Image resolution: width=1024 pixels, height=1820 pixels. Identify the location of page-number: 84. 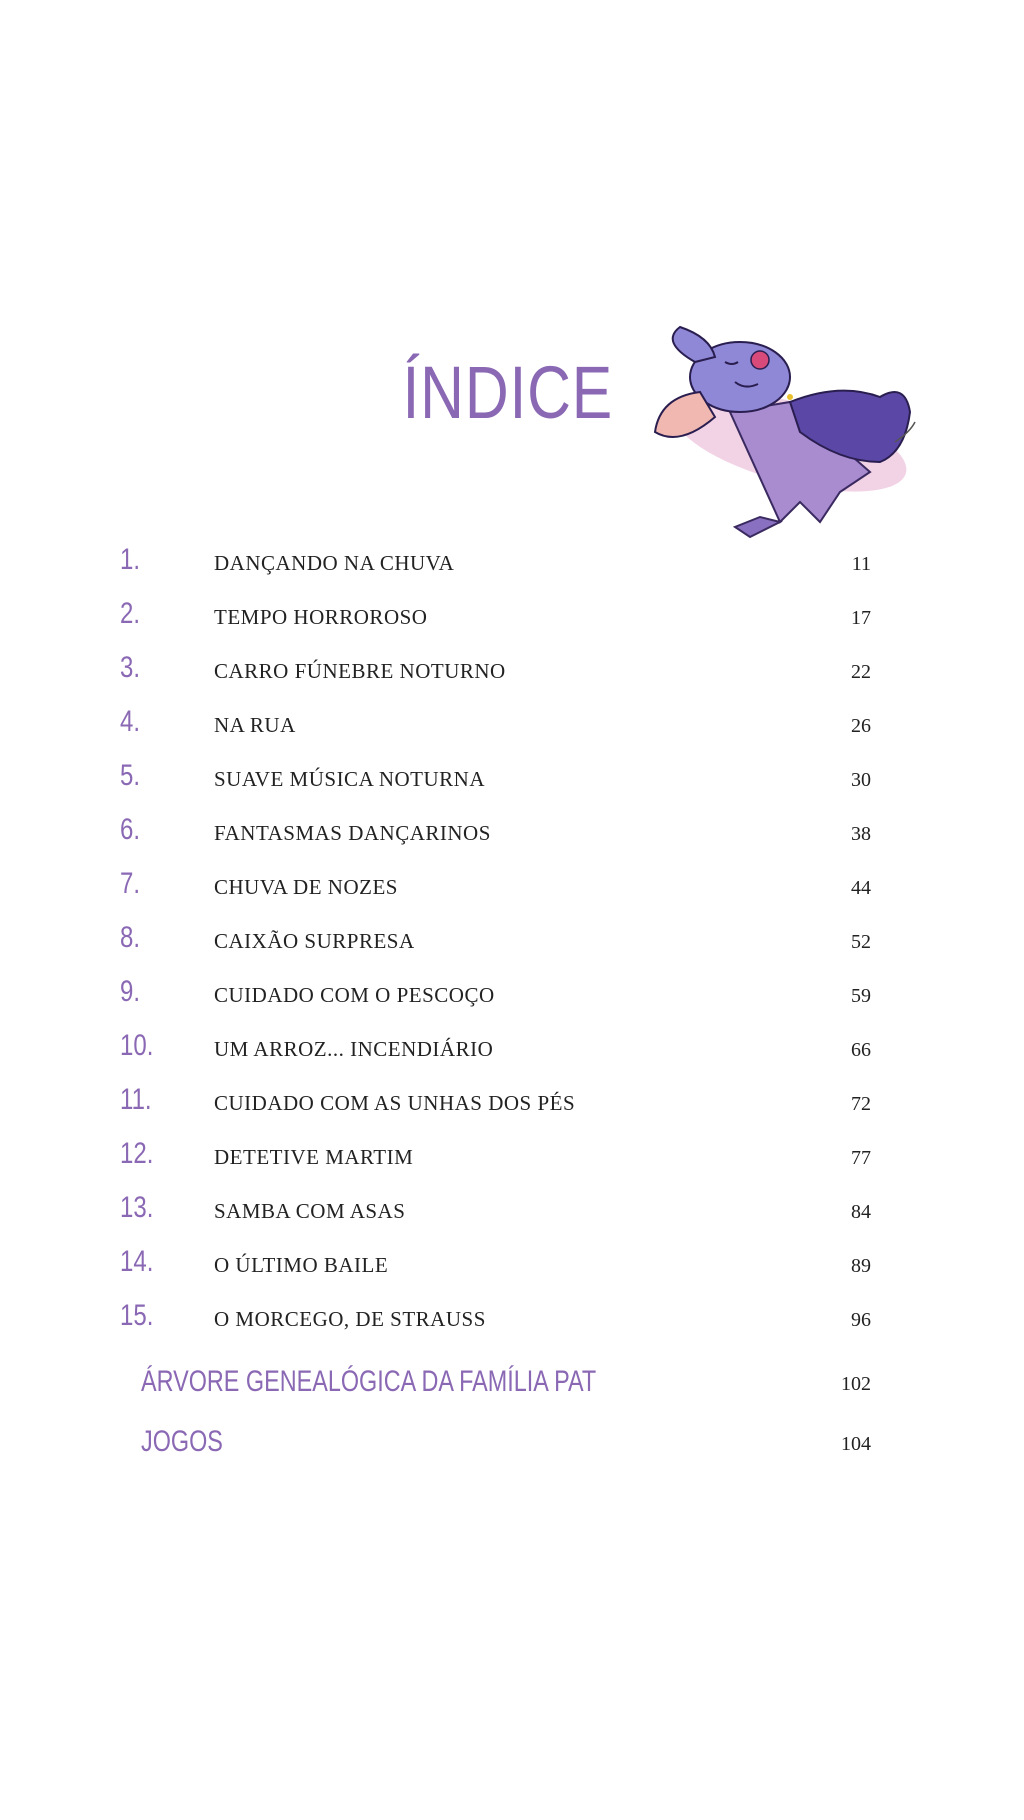
(861, 1212).